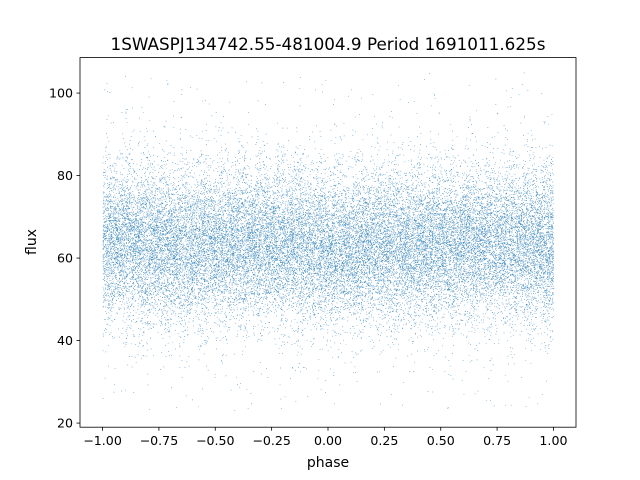 This screenshot has width=640, height=480. What do you see at coordinates (159, 440) in the screenshot?
I see `x-tick-label: −0.75` at bounding box center [159, 440].